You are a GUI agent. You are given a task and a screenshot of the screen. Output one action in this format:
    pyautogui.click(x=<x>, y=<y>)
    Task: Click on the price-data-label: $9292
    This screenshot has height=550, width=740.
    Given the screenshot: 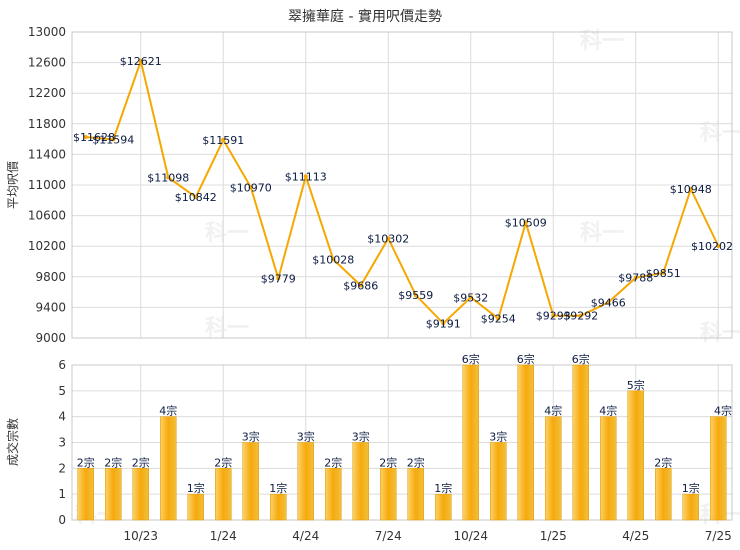 What is the action you would take?
    pyautogui.click(x=580, y=316)
    